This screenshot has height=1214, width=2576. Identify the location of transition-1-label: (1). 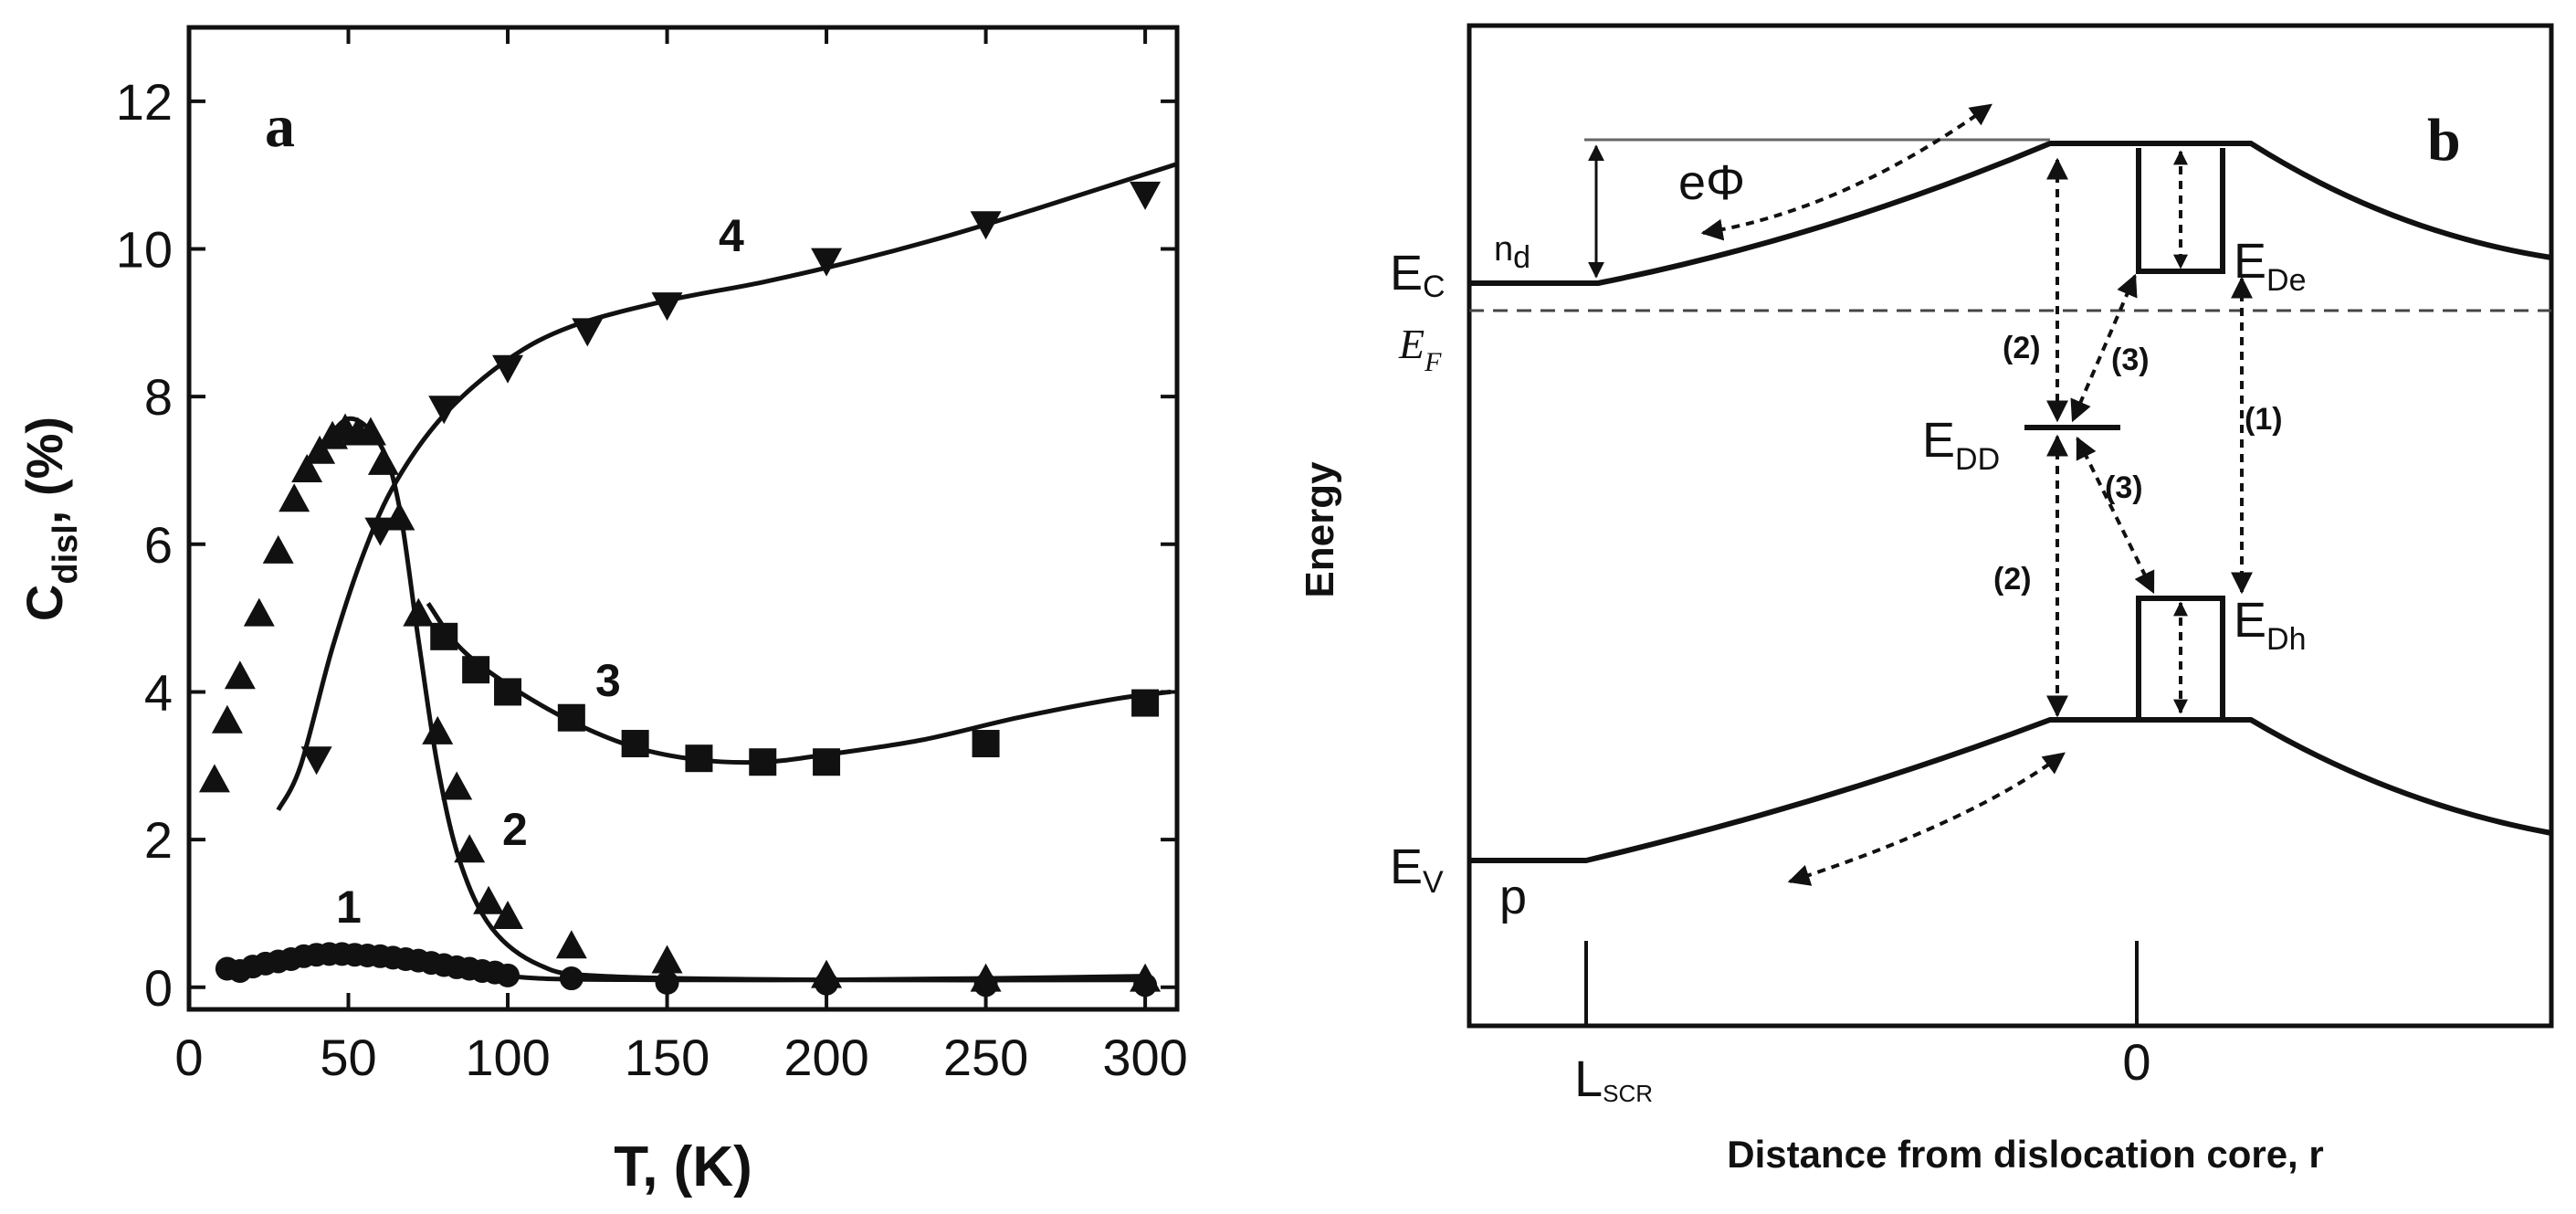
(2264, 419).